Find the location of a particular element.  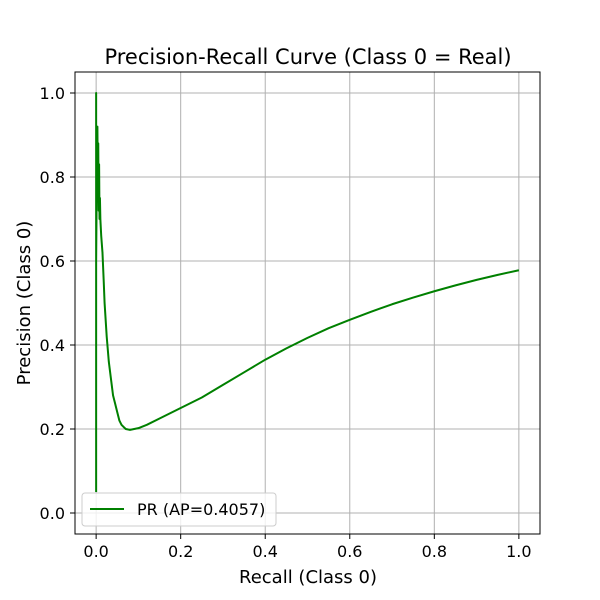

y-tick-label: 0.8 is located at coordinates (52, 177).